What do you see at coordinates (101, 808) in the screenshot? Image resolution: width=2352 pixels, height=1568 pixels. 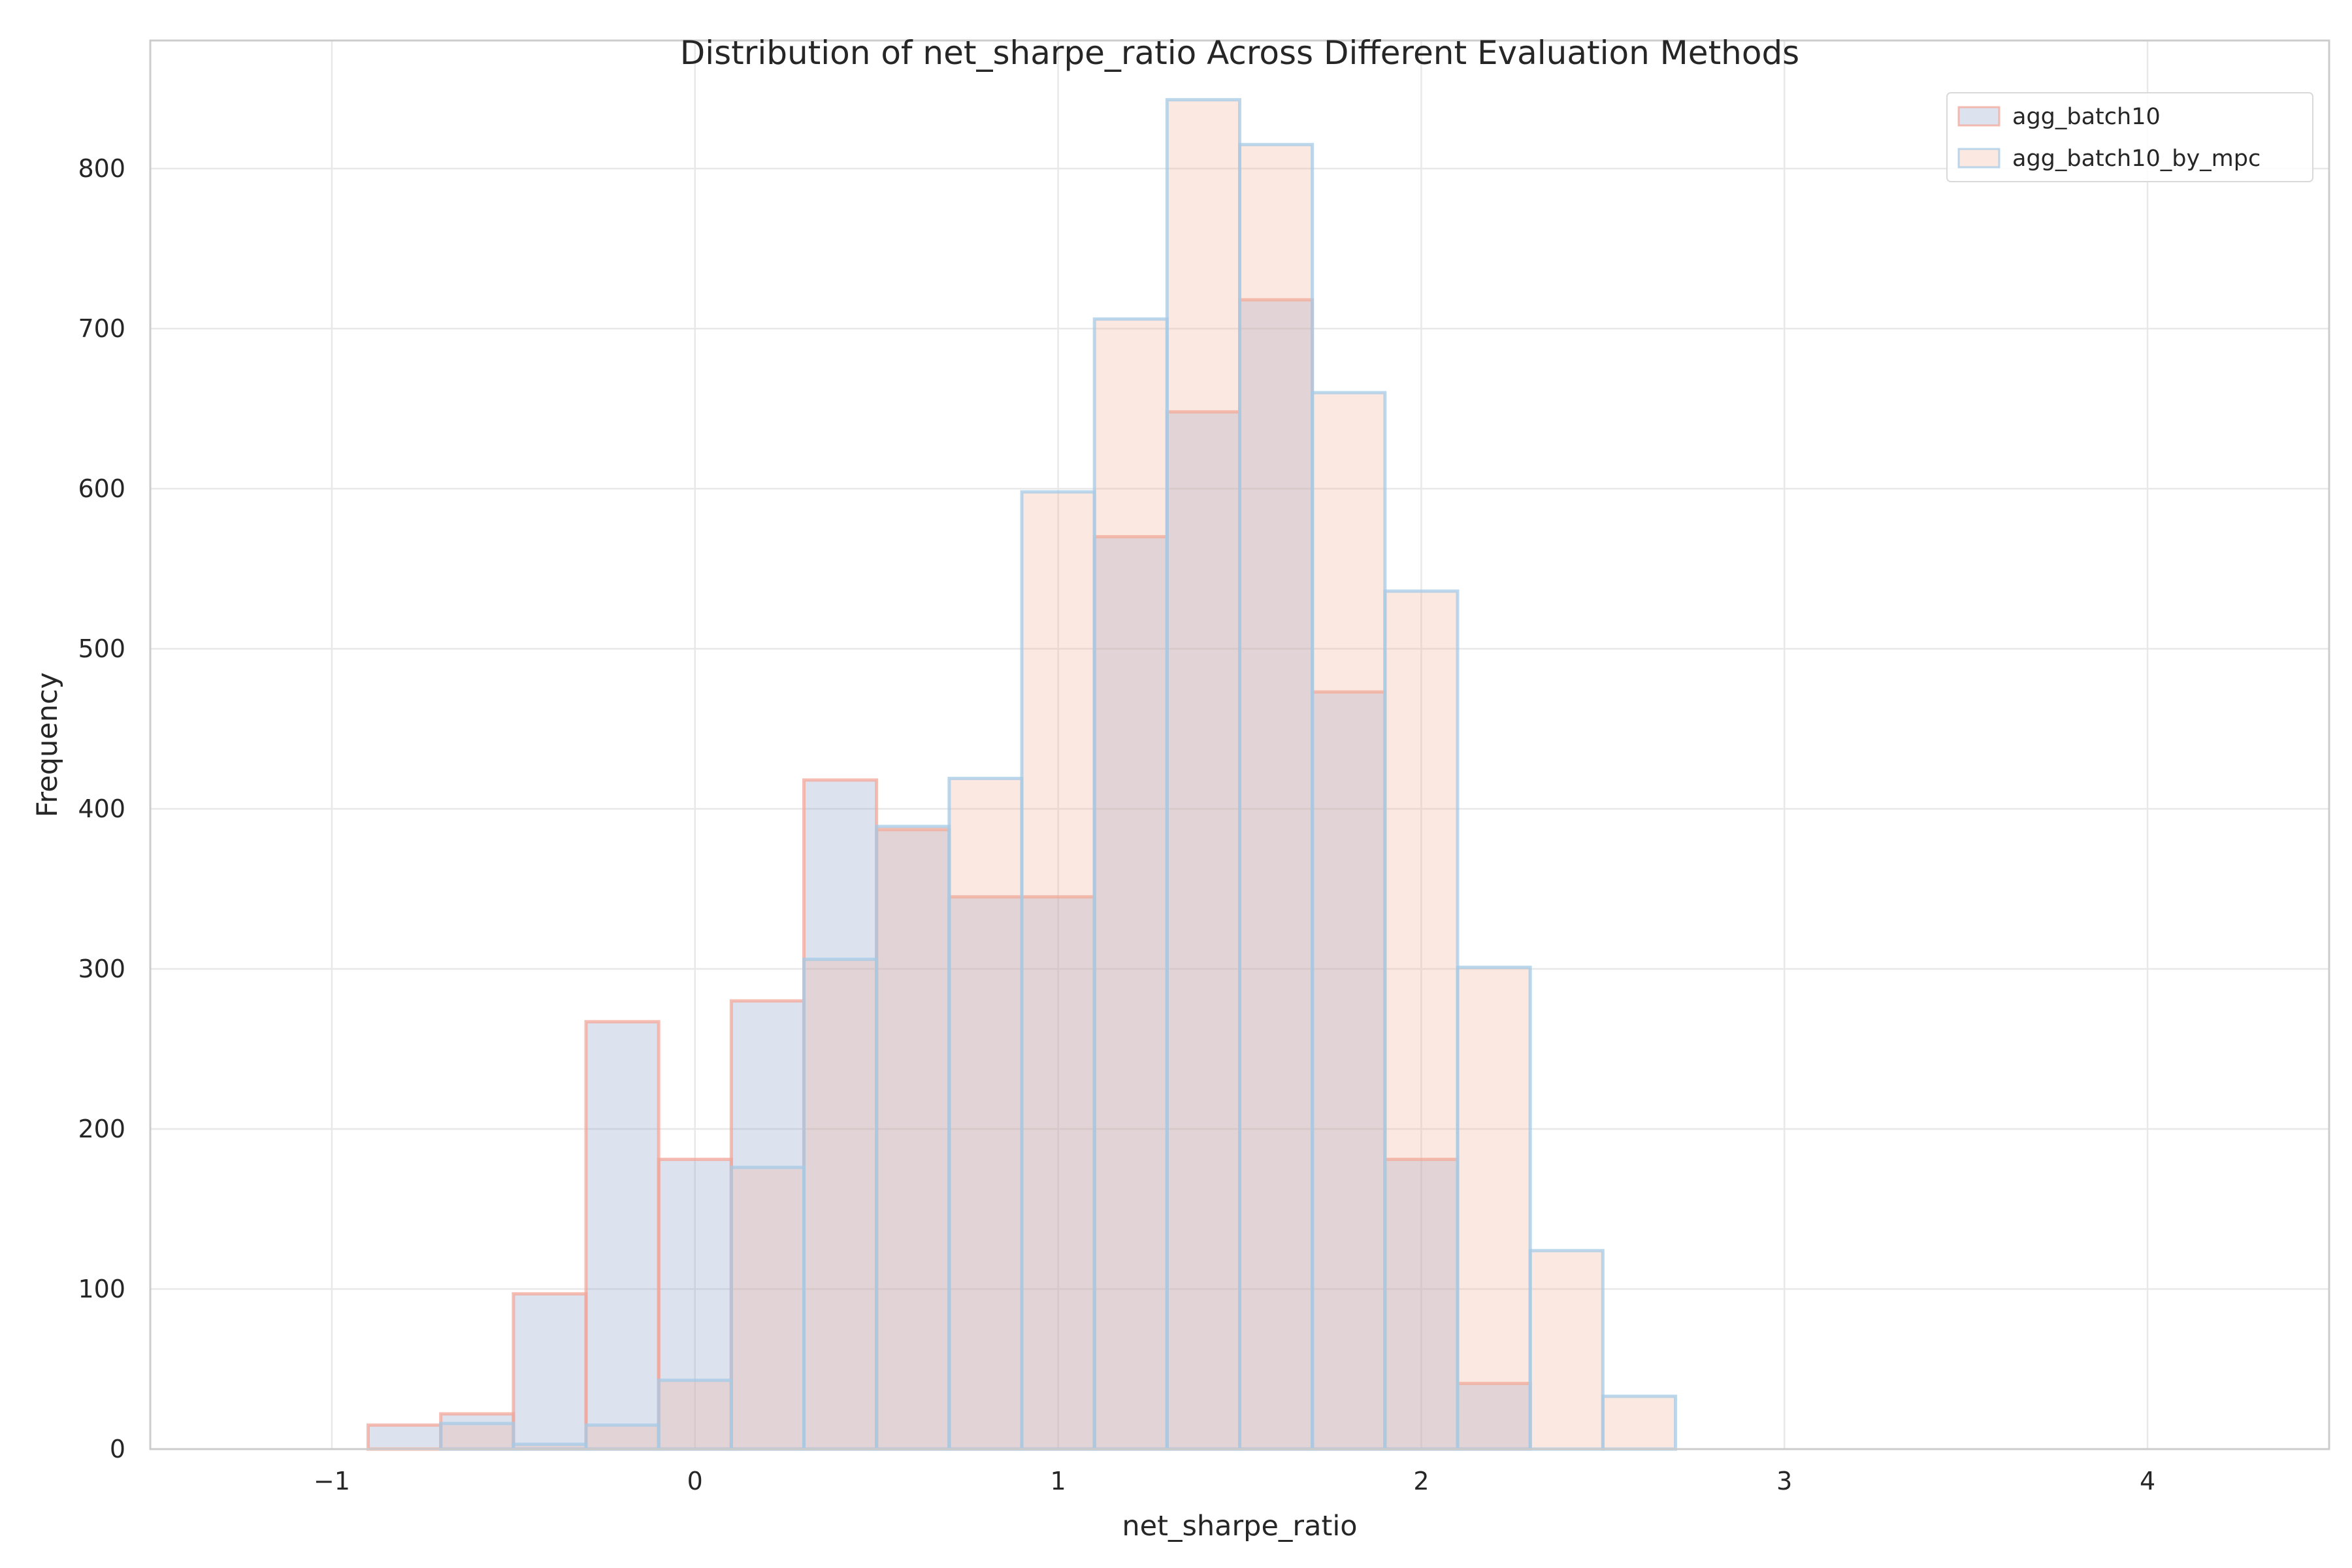 I see `y-tick-label: 400` at bounding box center [101, 808].